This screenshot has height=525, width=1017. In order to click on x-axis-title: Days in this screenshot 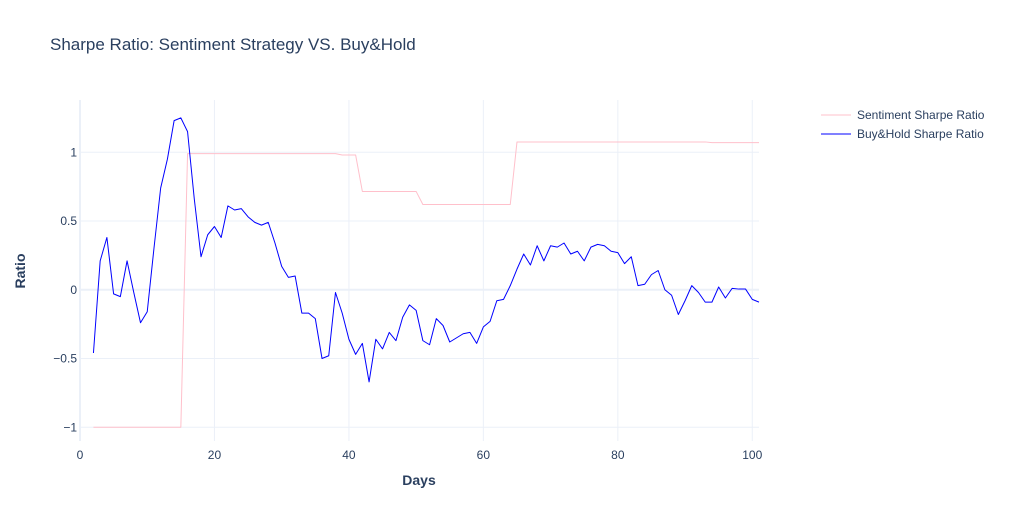, I will do `click(419, 480)`.